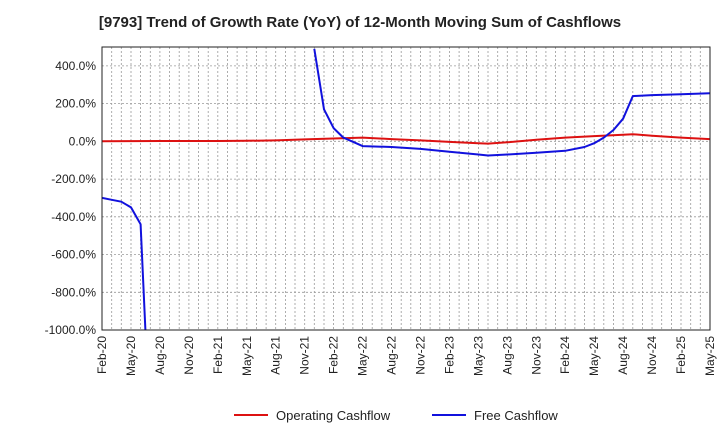 This screenshot has width=720, height=440. What do you see at coordinates (652, 355) in the screenshot?
I see `x-tick-label: Nov-24` at bounding box center [652, 355].